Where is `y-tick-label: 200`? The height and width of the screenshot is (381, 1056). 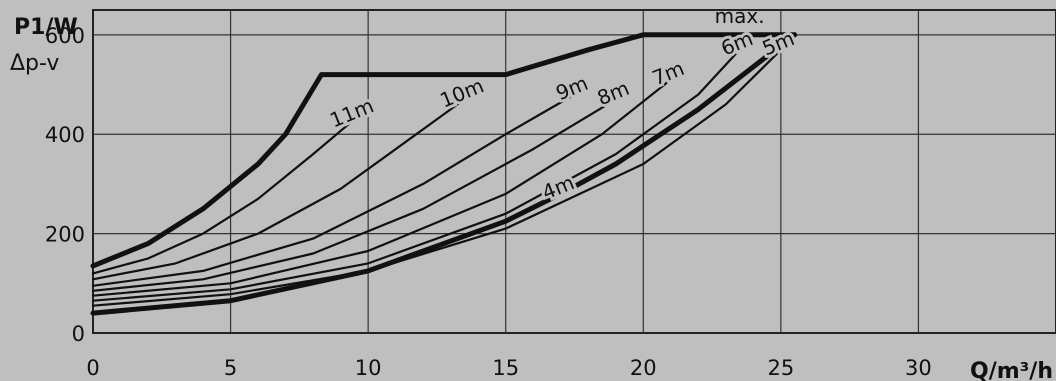 y-tick-label: 200 is located at coordinates (65, 235).